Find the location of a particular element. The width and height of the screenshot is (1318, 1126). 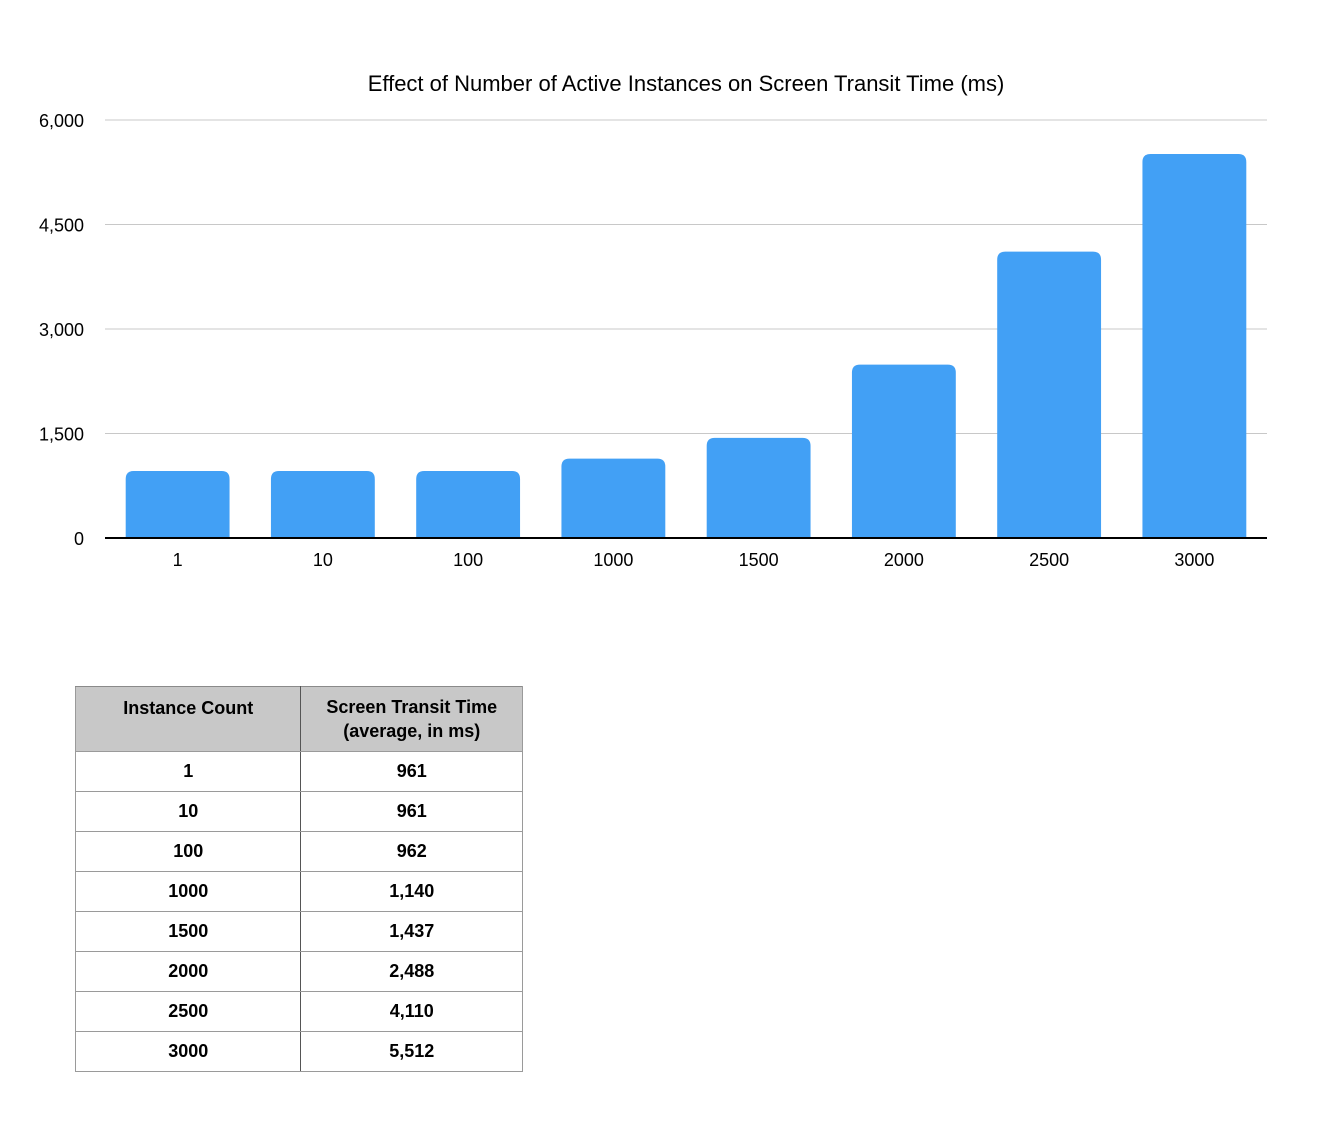

cell-instance-count: 2000 is located at coordinates (188, 971).